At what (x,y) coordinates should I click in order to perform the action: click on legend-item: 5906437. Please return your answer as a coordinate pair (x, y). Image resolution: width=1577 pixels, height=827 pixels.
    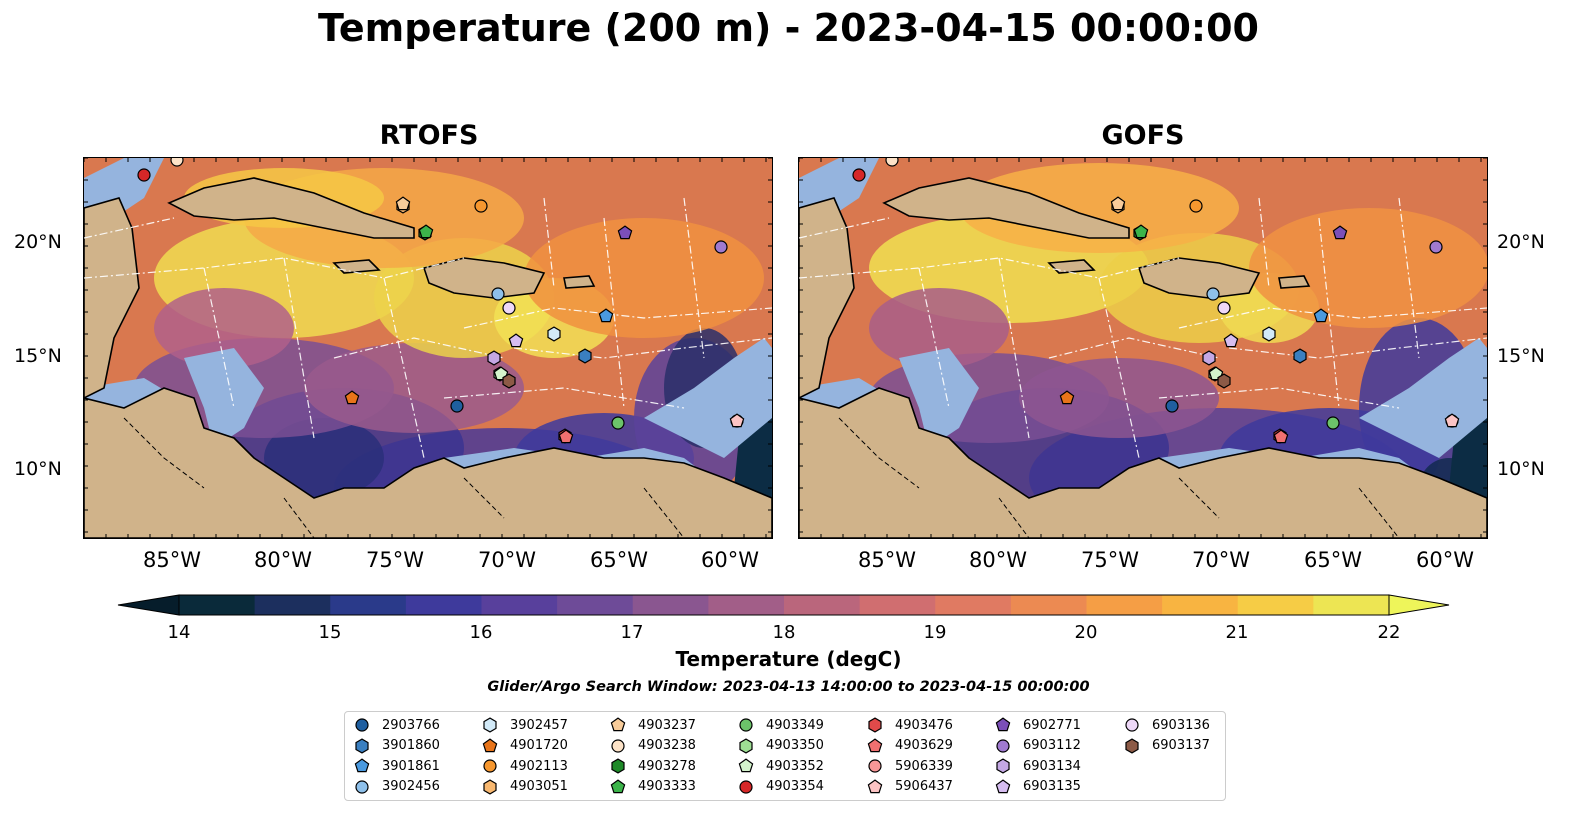
    Looking at the image, I should click on (909, 787).